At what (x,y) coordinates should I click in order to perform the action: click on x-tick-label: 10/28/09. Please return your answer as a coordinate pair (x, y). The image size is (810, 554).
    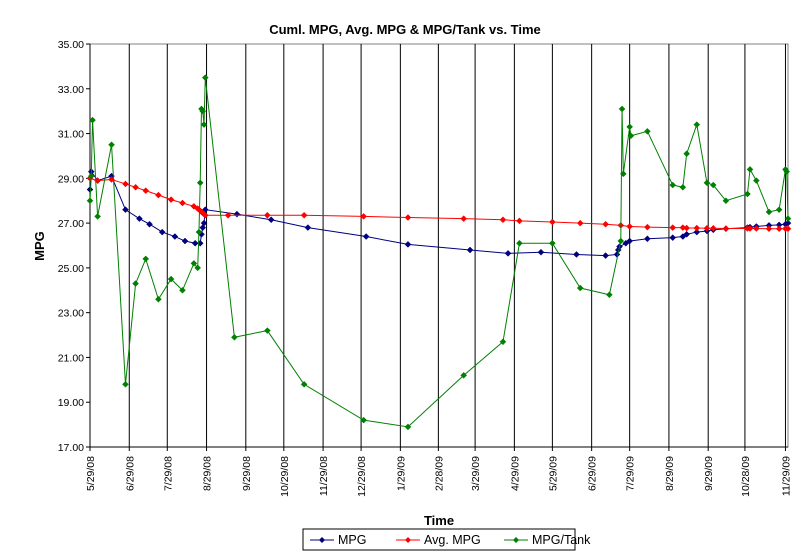
    Looking at the image, I should click on (746, 476).